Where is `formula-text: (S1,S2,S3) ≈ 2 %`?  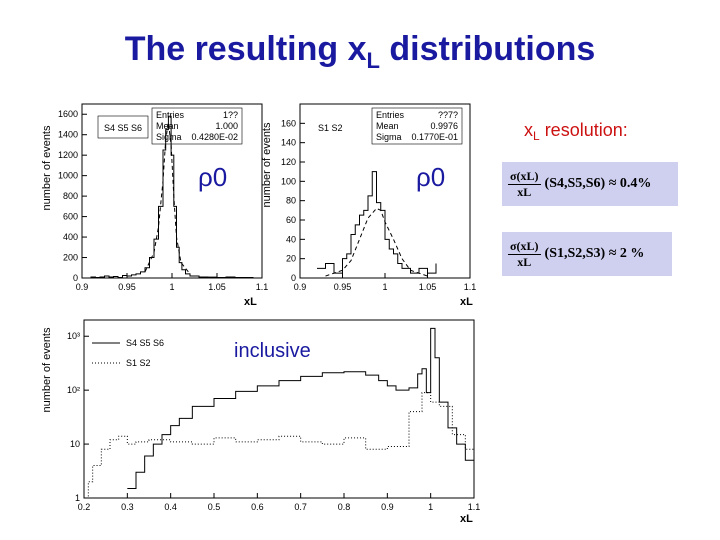 formula-text: (S1,S2,S3) ≈ 2 % is located at coordinates (594, 253).